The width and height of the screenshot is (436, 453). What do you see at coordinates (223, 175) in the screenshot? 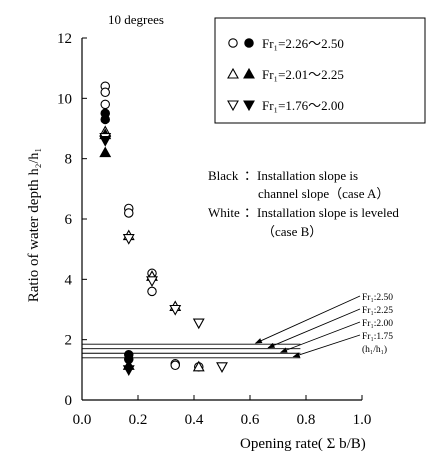
I see `black-label: Black` at bounding box center [223, 175].